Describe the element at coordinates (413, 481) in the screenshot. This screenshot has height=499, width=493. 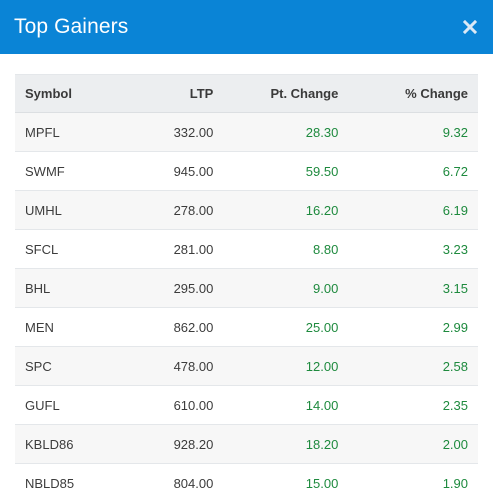
I see `pct-change-cell: 1.90` at that location.